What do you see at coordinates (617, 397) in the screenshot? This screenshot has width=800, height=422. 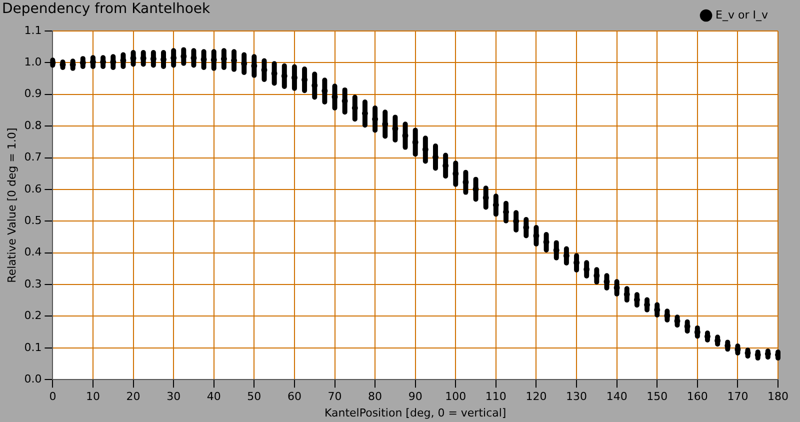 I see `x-tick-label: 140` at bounding box center [617, 397].